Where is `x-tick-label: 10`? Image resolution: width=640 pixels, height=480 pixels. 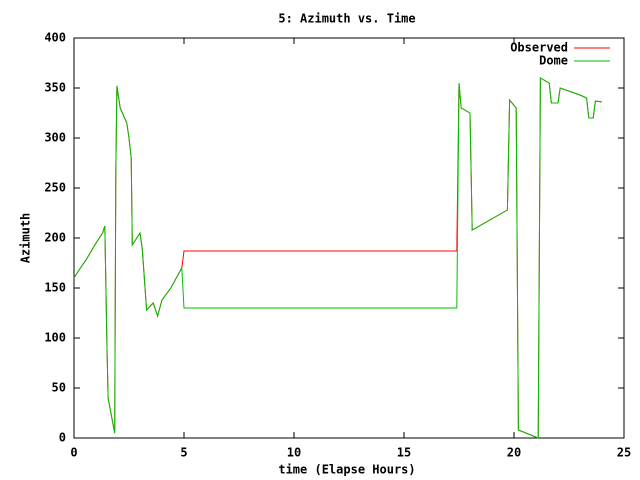
x-tick-label: 10 is located at coordinates (294, 453).